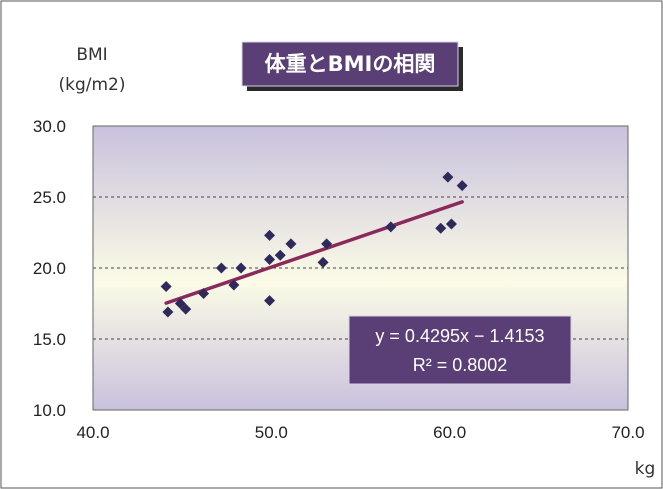 This screenshot has height=489, width=663. I want to click on y-axis-label: BMI, so click(91, 55).